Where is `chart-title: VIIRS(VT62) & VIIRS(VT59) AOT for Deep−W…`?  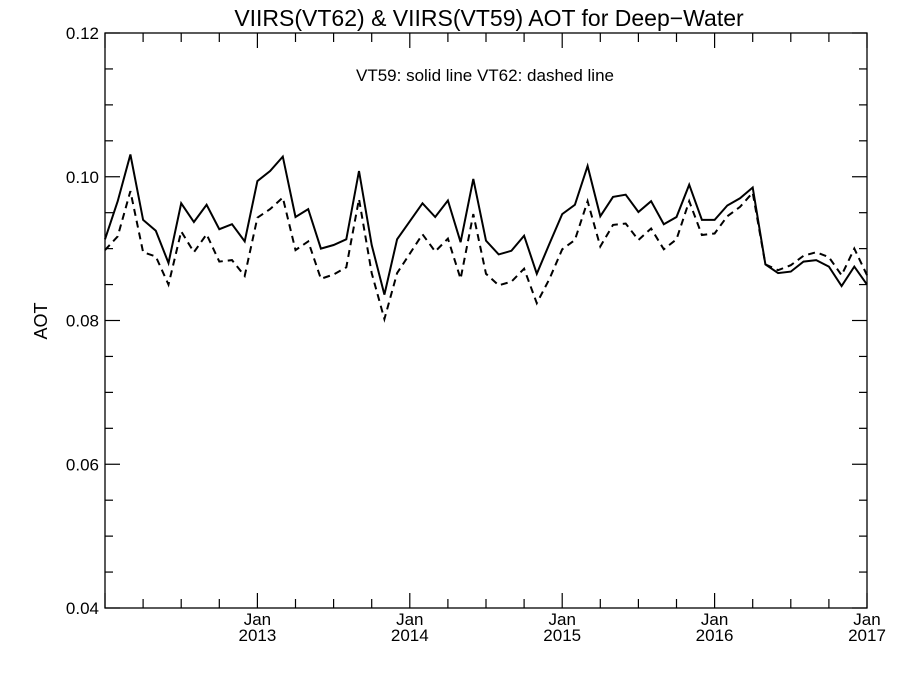 chart-title: VIIRS(VT62) & VIIRS(VT59) AOT for Deep−W… is located at coordinates (489, 18).